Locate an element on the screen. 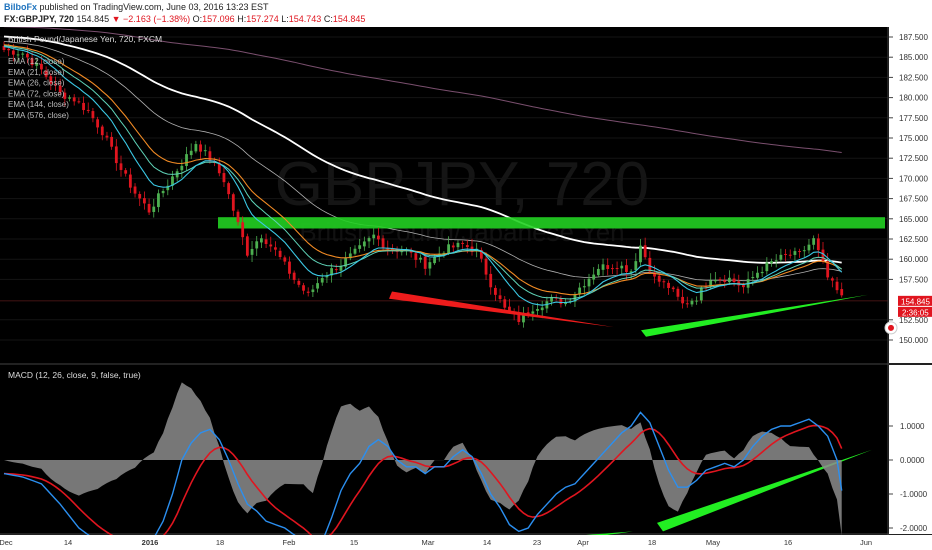 The image size is (932, 550). high-value: 157.274 is located at coordinates (262, 19).